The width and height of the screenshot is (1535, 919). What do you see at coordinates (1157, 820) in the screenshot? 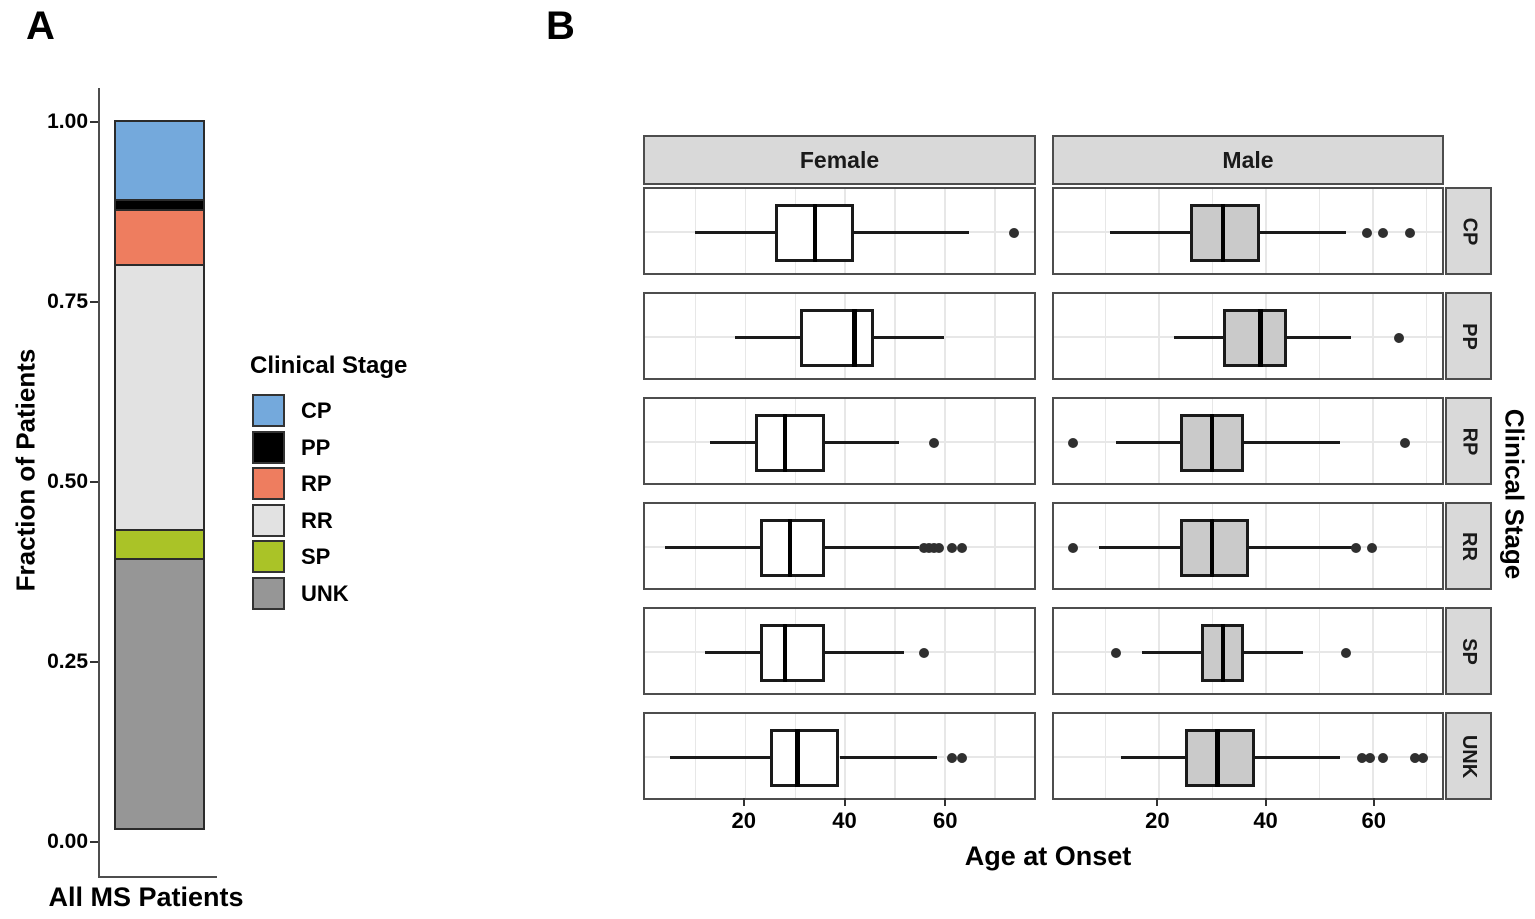
I see `x-tick-label: 20` at bounding box center [1157, 820].